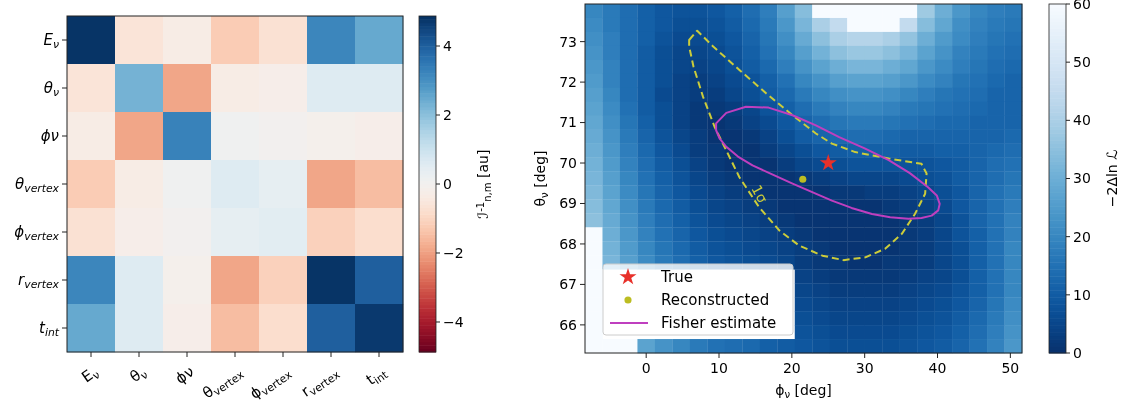 The image size is (1132, 416). What do you see at coordinates (937, 368) in the screenshot?
I see `x-tick-label: 40` at bounding box center [937, 368].